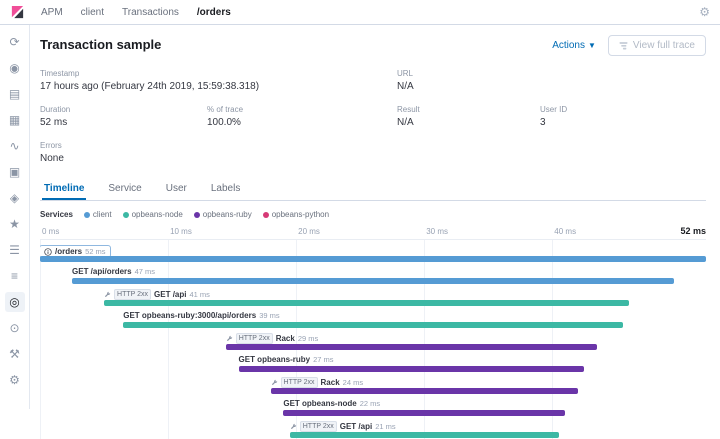 The height and width of the screenshot is (439, 720). I want to click on canvas-icon: ▣, so click(14, 172).